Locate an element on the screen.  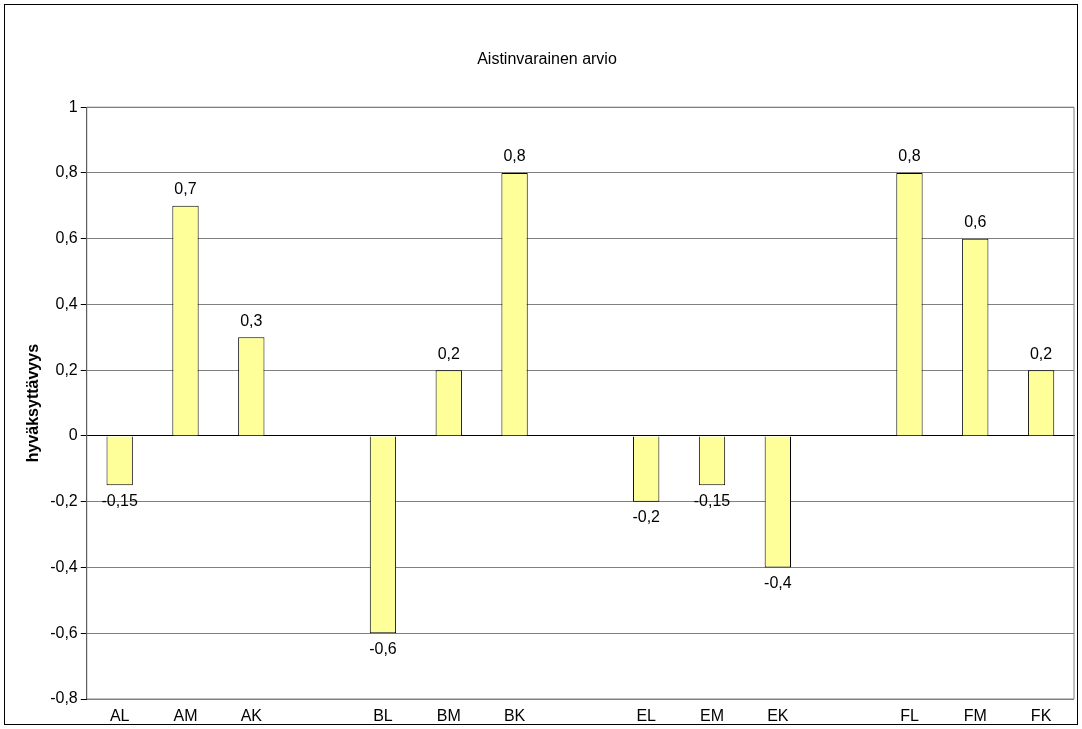
y-tick-label: 0,4 is located at coordinates (66, 303).